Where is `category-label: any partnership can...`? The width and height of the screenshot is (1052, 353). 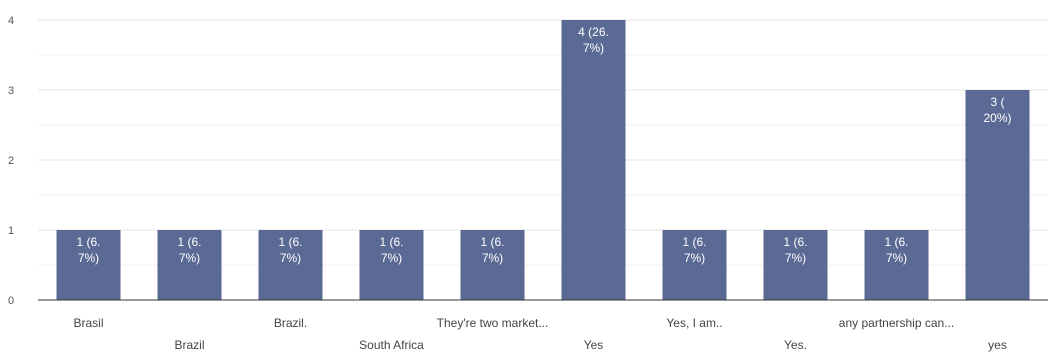 category-label: any partnership can... is located at coordinates (896, 323).